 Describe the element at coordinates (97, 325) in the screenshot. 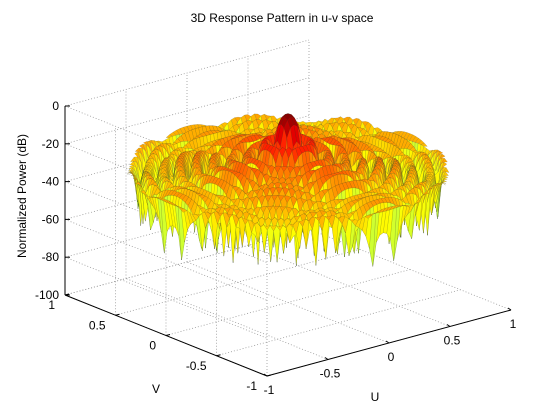

I see `y-tick-label: 0.5` at that location.